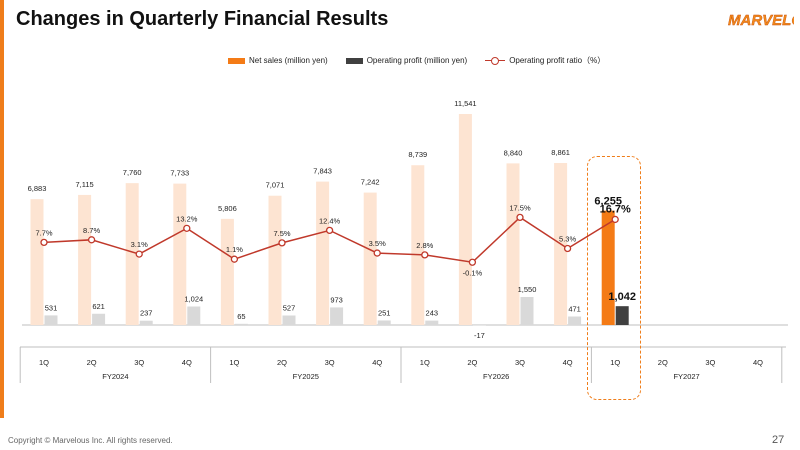  What do you see at coordinates (241, 316) in the screenshot?
I see `operating-profit-label: 65` at bounding box center [241, 316].